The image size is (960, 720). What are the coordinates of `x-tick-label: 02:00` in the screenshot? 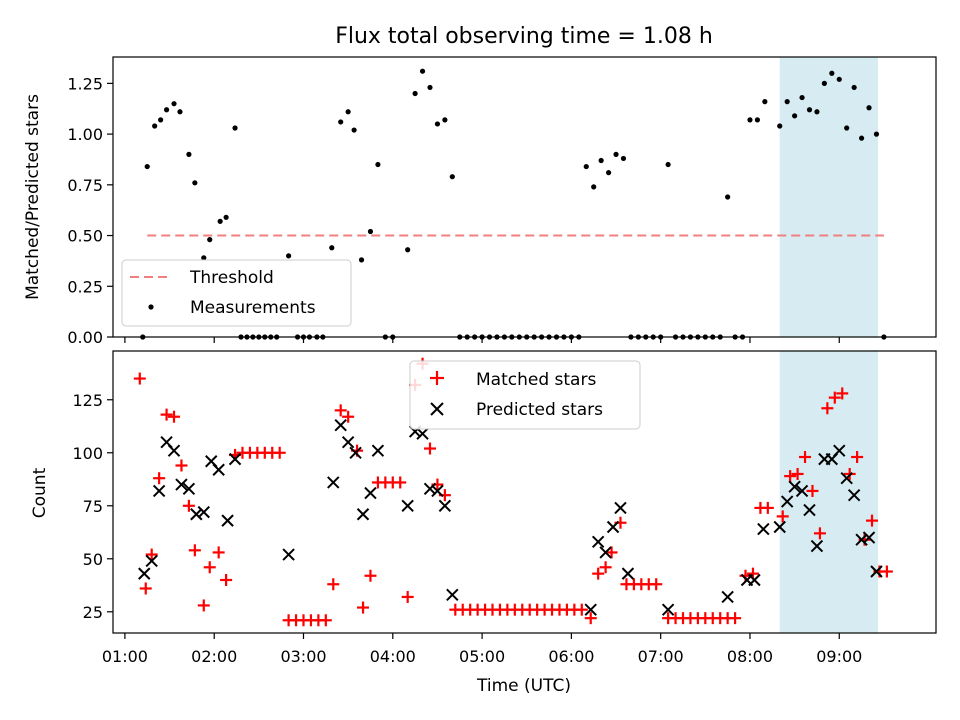 It's located at (214, 656).